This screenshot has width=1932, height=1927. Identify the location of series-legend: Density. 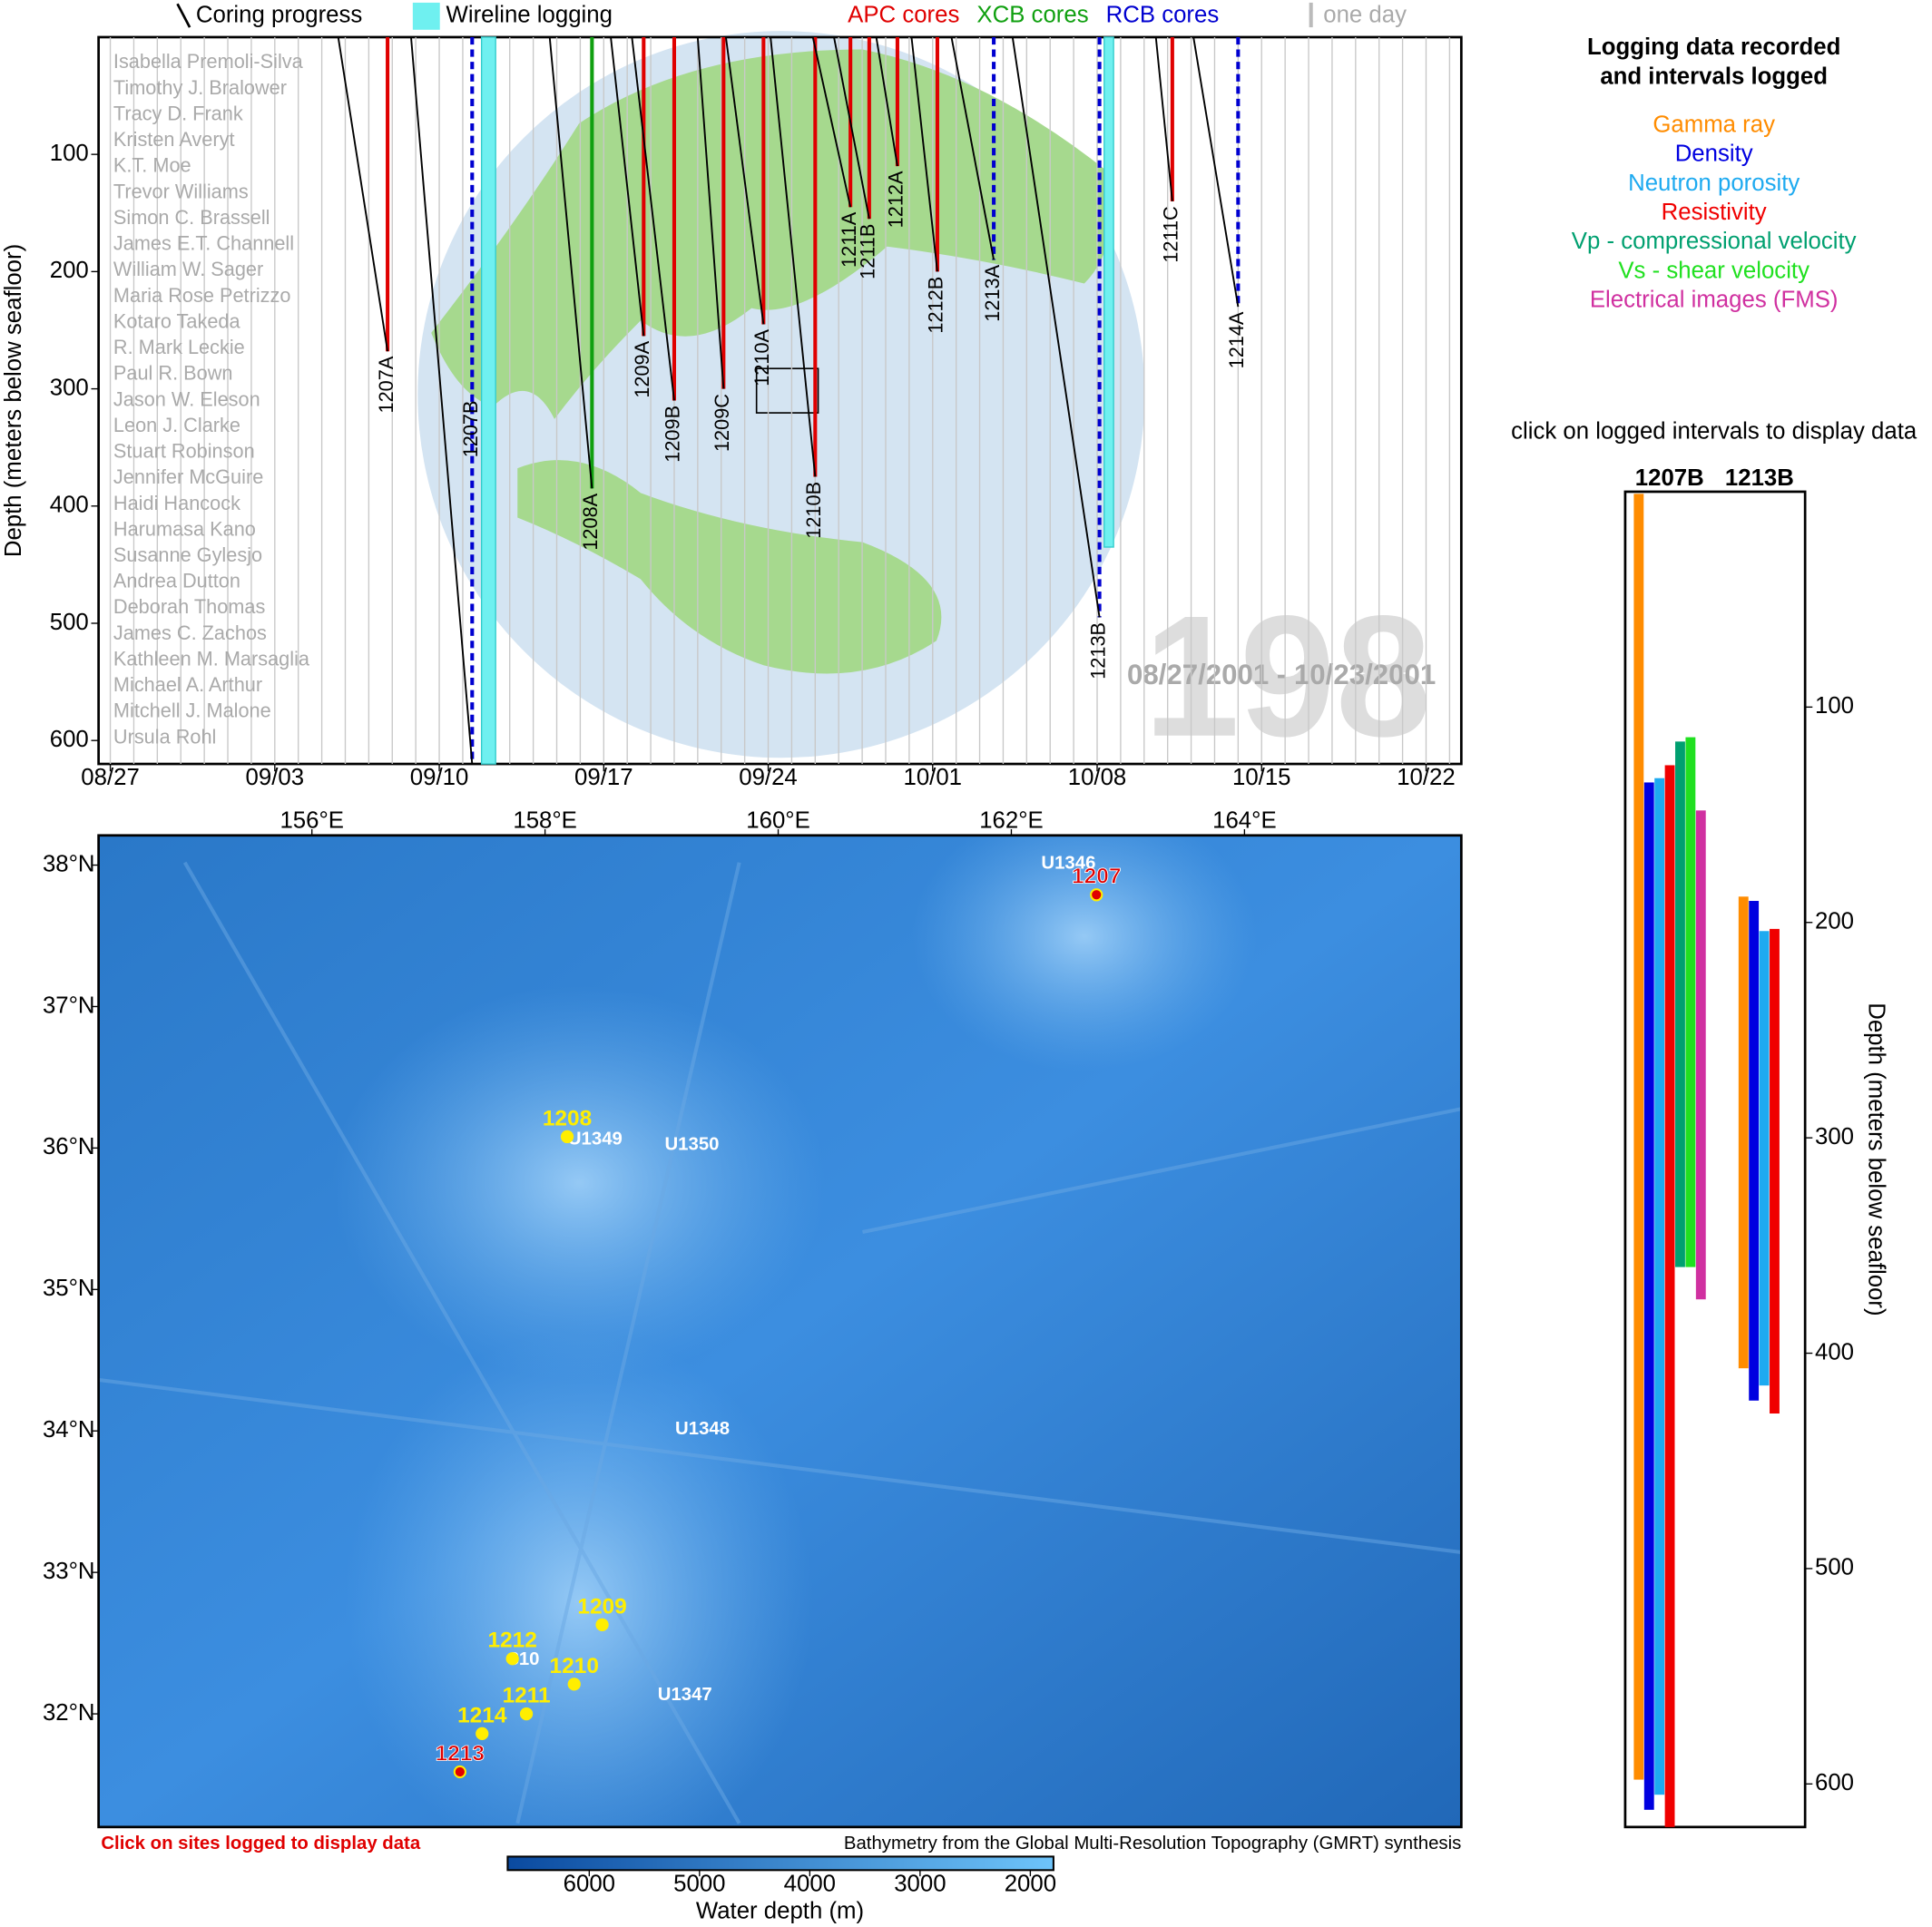
(1714, 154).